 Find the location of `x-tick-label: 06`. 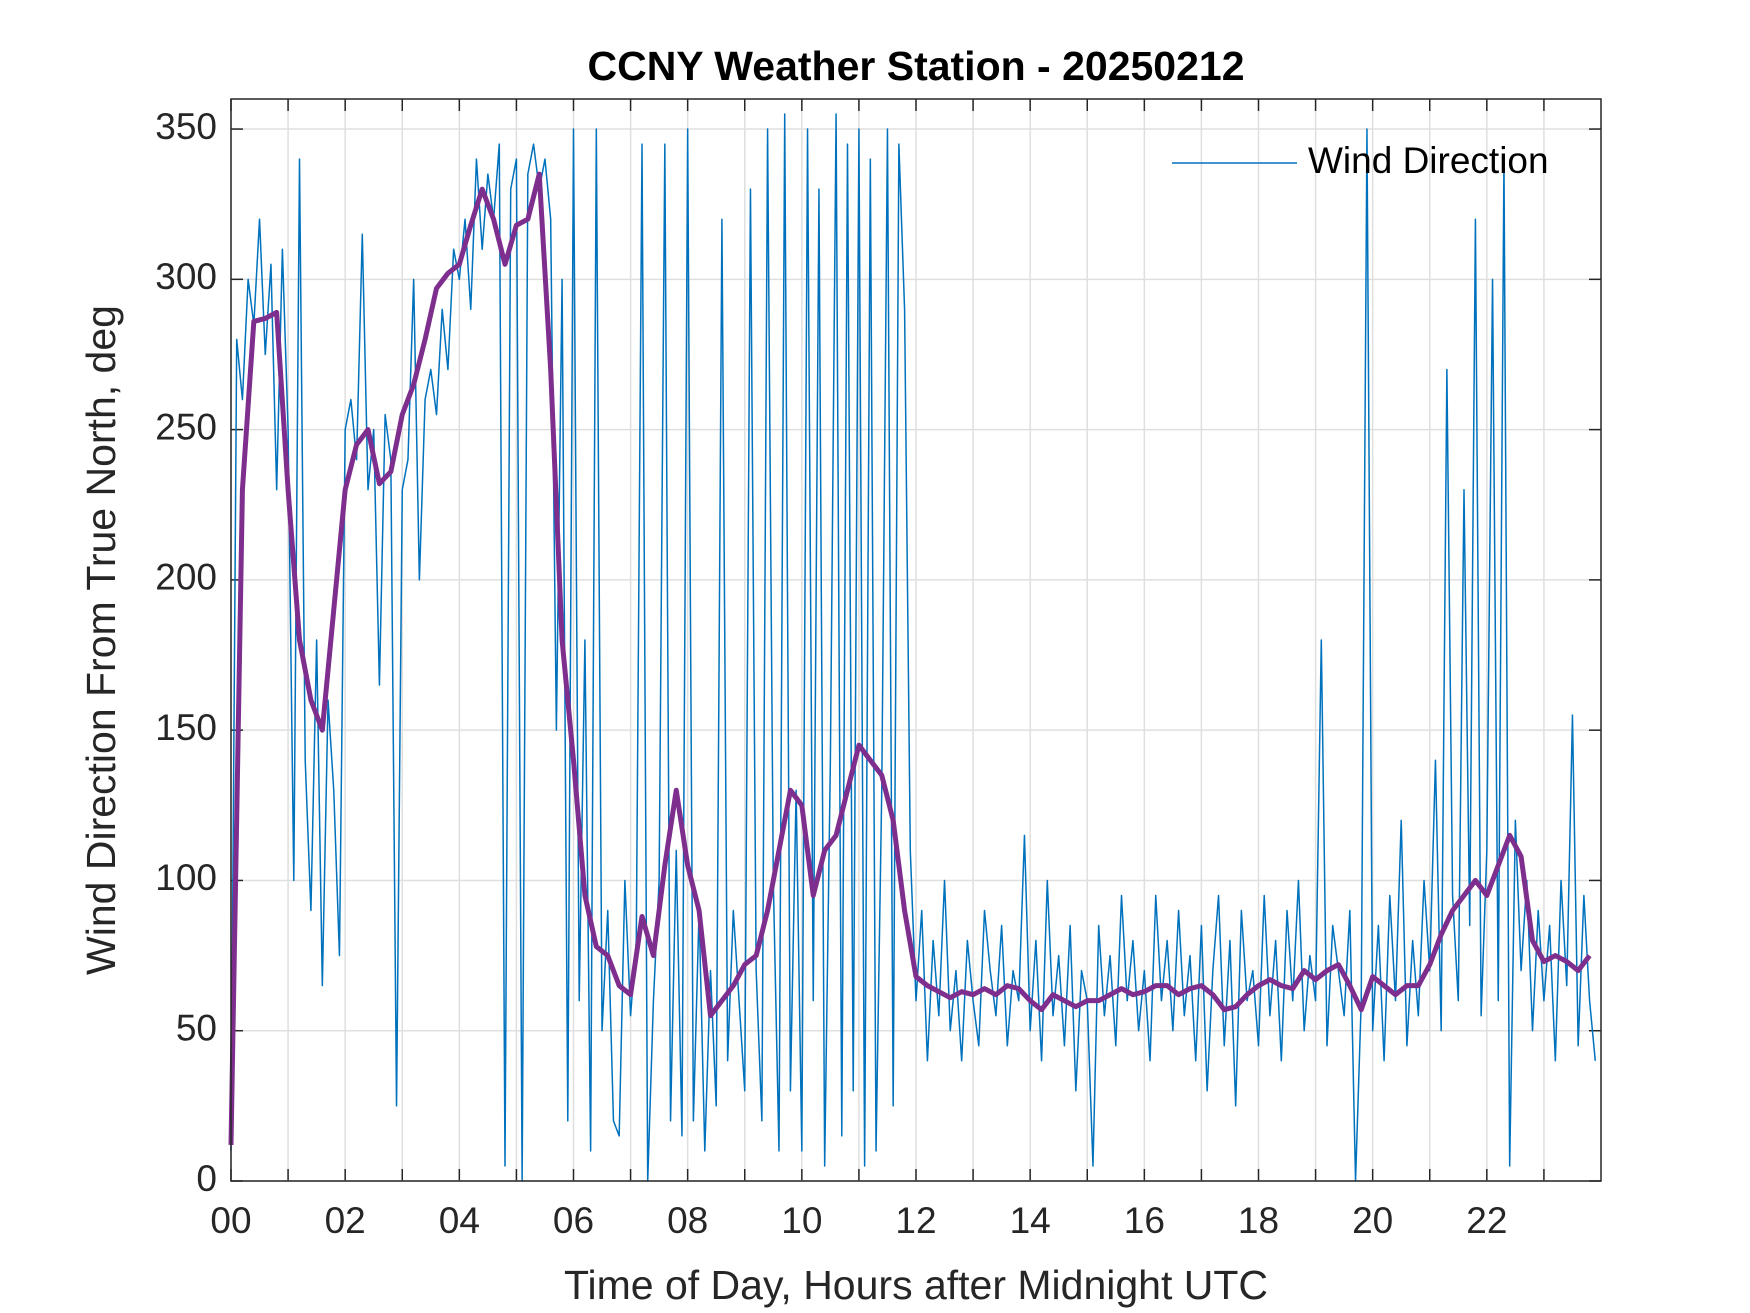

x-tick-label: 06 is located at coordinates (573, 1220).